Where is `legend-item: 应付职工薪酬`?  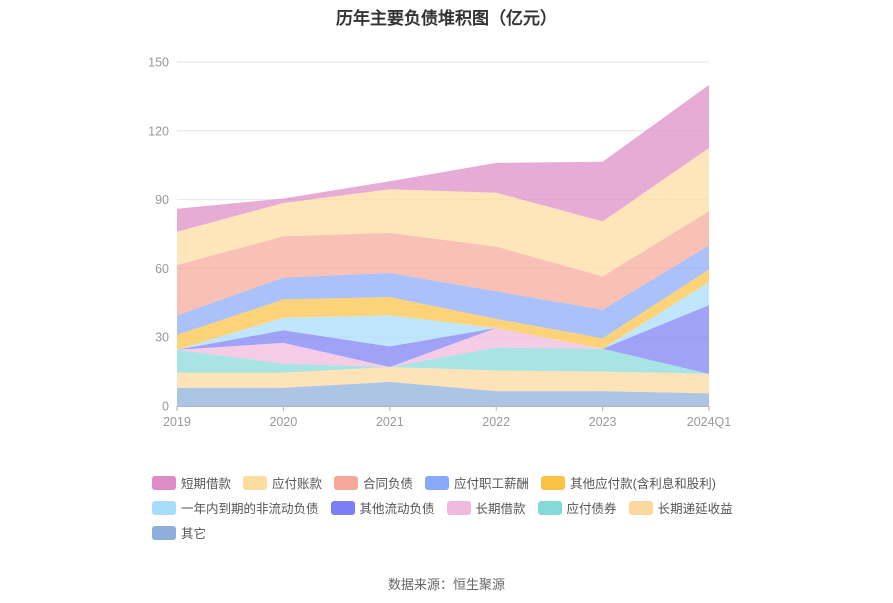 legend-item: 应付职工薪酬 is located at coordinates (477, 482).